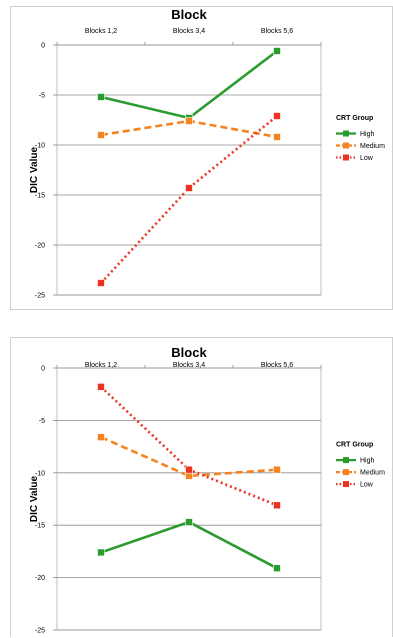 The height and width of the screenshot is (638, 393). What do you see at coordinates (189, 456) in the screenshot?
I see `series-line-medium` at bounding box center [189, 456].